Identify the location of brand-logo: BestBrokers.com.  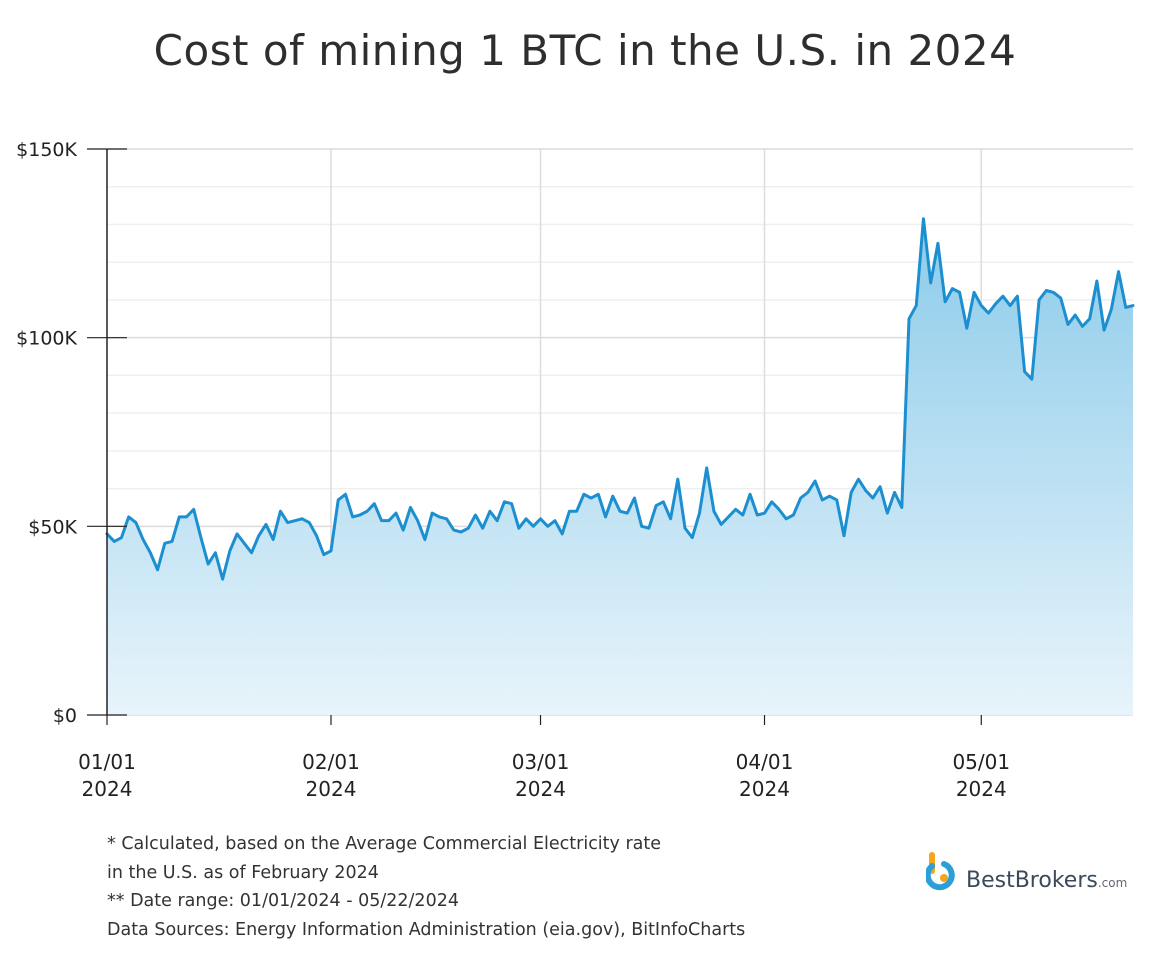
(1036, 875).